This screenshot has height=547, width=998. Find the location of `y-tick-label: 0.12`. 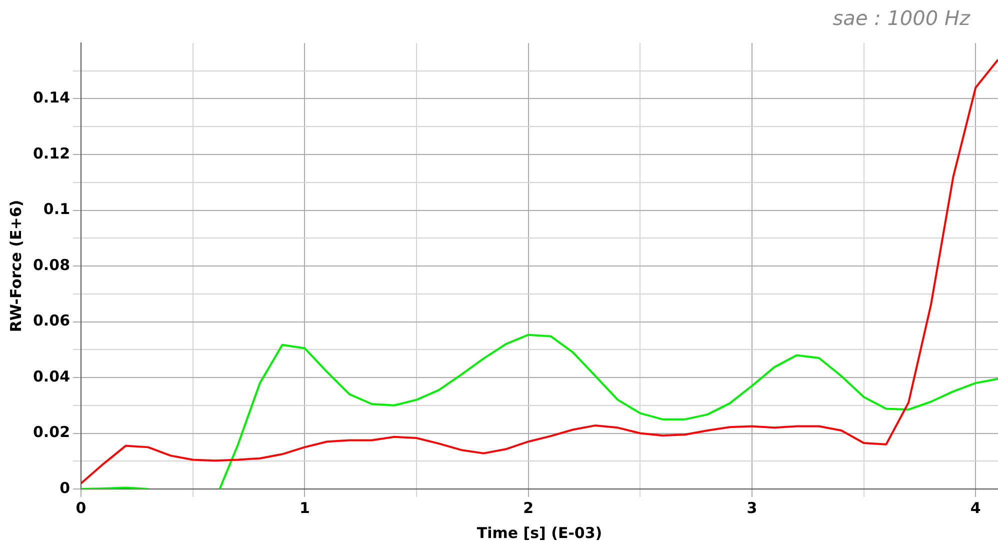

y-tick-label: 0.12 is located at coordinates (51, 153).